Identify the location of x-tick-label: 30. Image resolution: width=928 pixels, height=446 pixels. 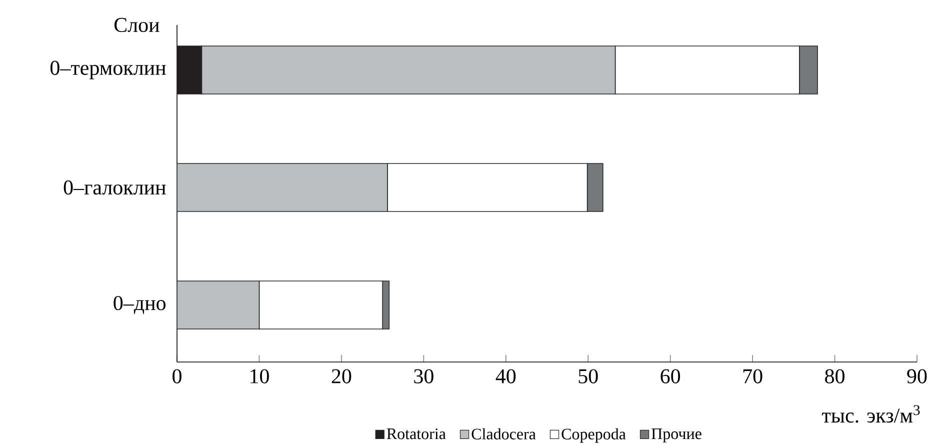
(424, 376).